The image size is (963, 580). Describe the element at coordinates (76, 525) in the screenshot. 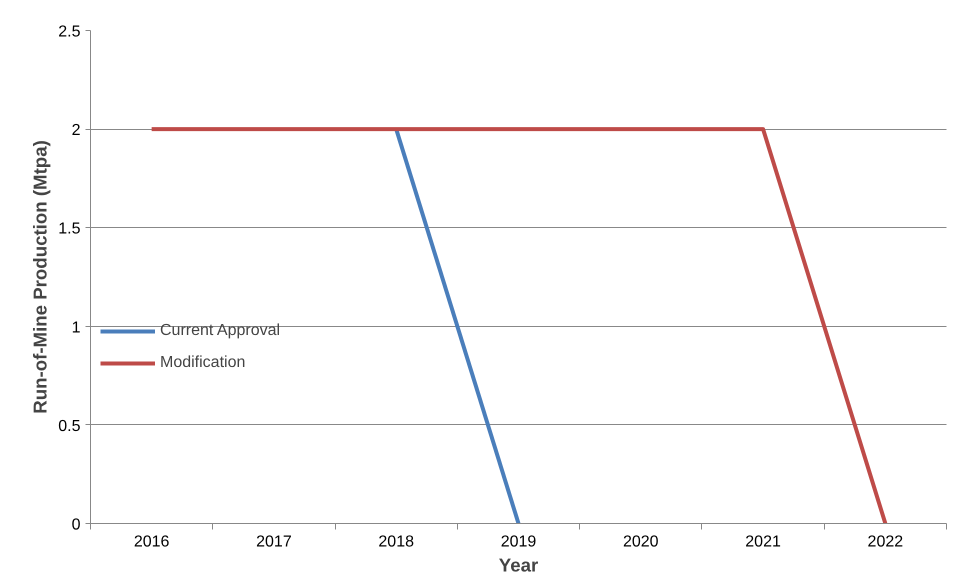

I see `y-tick-label: 0` at that location.